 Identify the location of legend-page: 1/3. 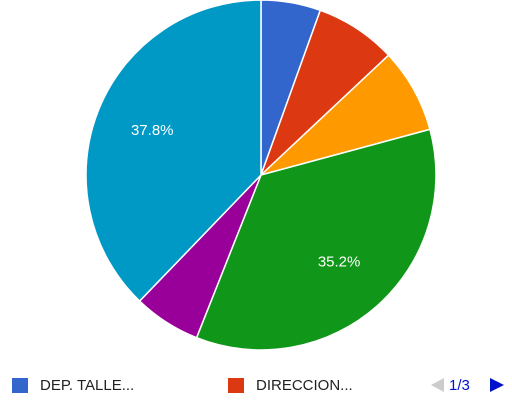
(459, 385).